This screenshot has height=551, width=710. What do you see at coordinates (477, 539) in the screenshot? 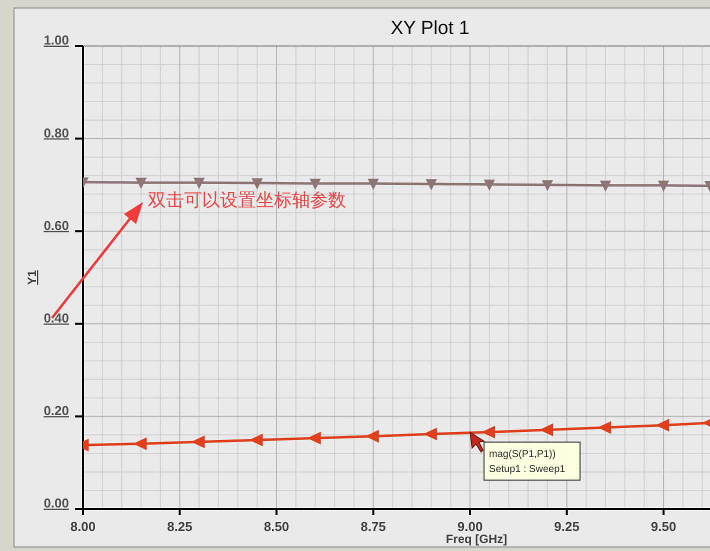
I see `x-axis-title: Freq [GHz]` at bounding box center [477, 539].